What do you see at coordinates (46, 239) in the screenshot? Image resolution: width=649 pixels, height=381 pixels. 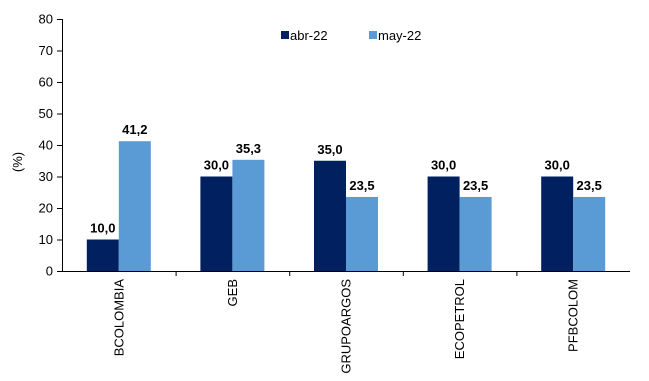 I see `y-tick-label: 10` at bounding box center [46, 239].